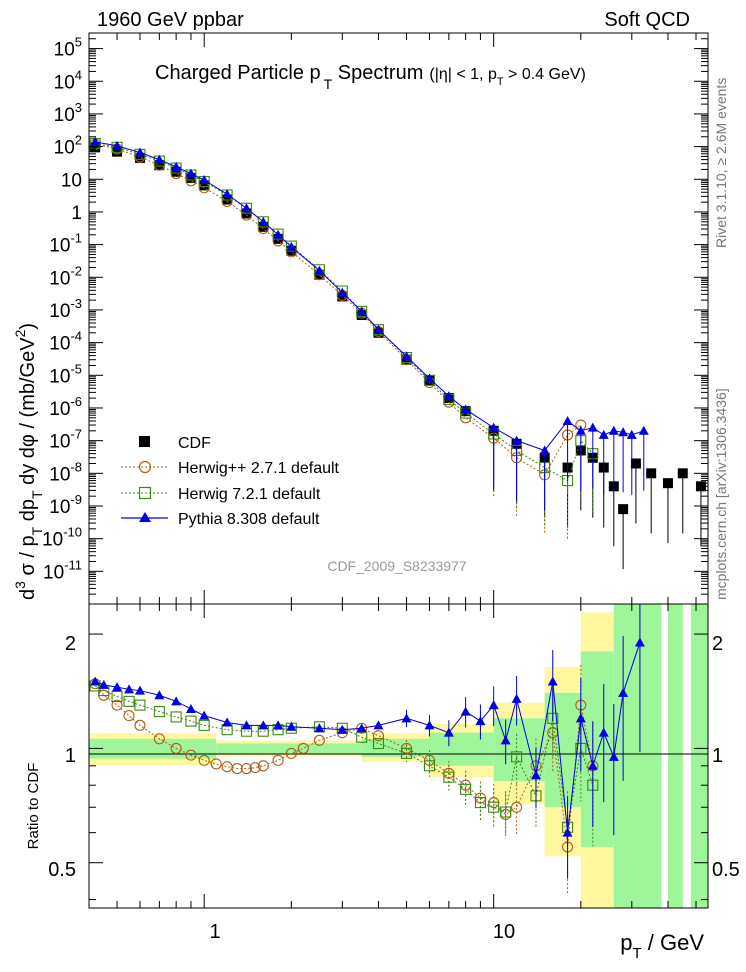 Image resolution: width=746 pixels, height=972 pixels. What do you see at coordinates (62, 870) in the screenshot?
I see `ratio-ytick-05-left: 0.5` at bounding box center [62, 870].